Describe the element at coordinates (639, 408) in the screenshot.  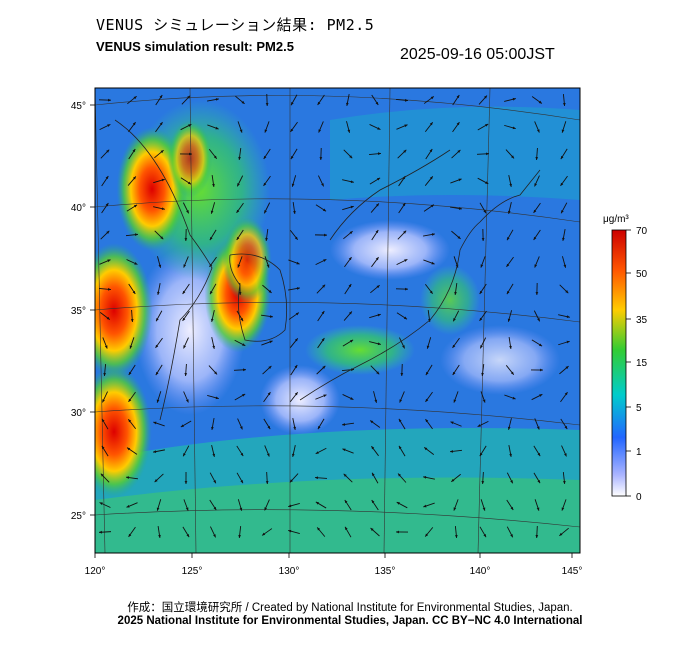
I see `colorbar-label-5: 5` at that location.